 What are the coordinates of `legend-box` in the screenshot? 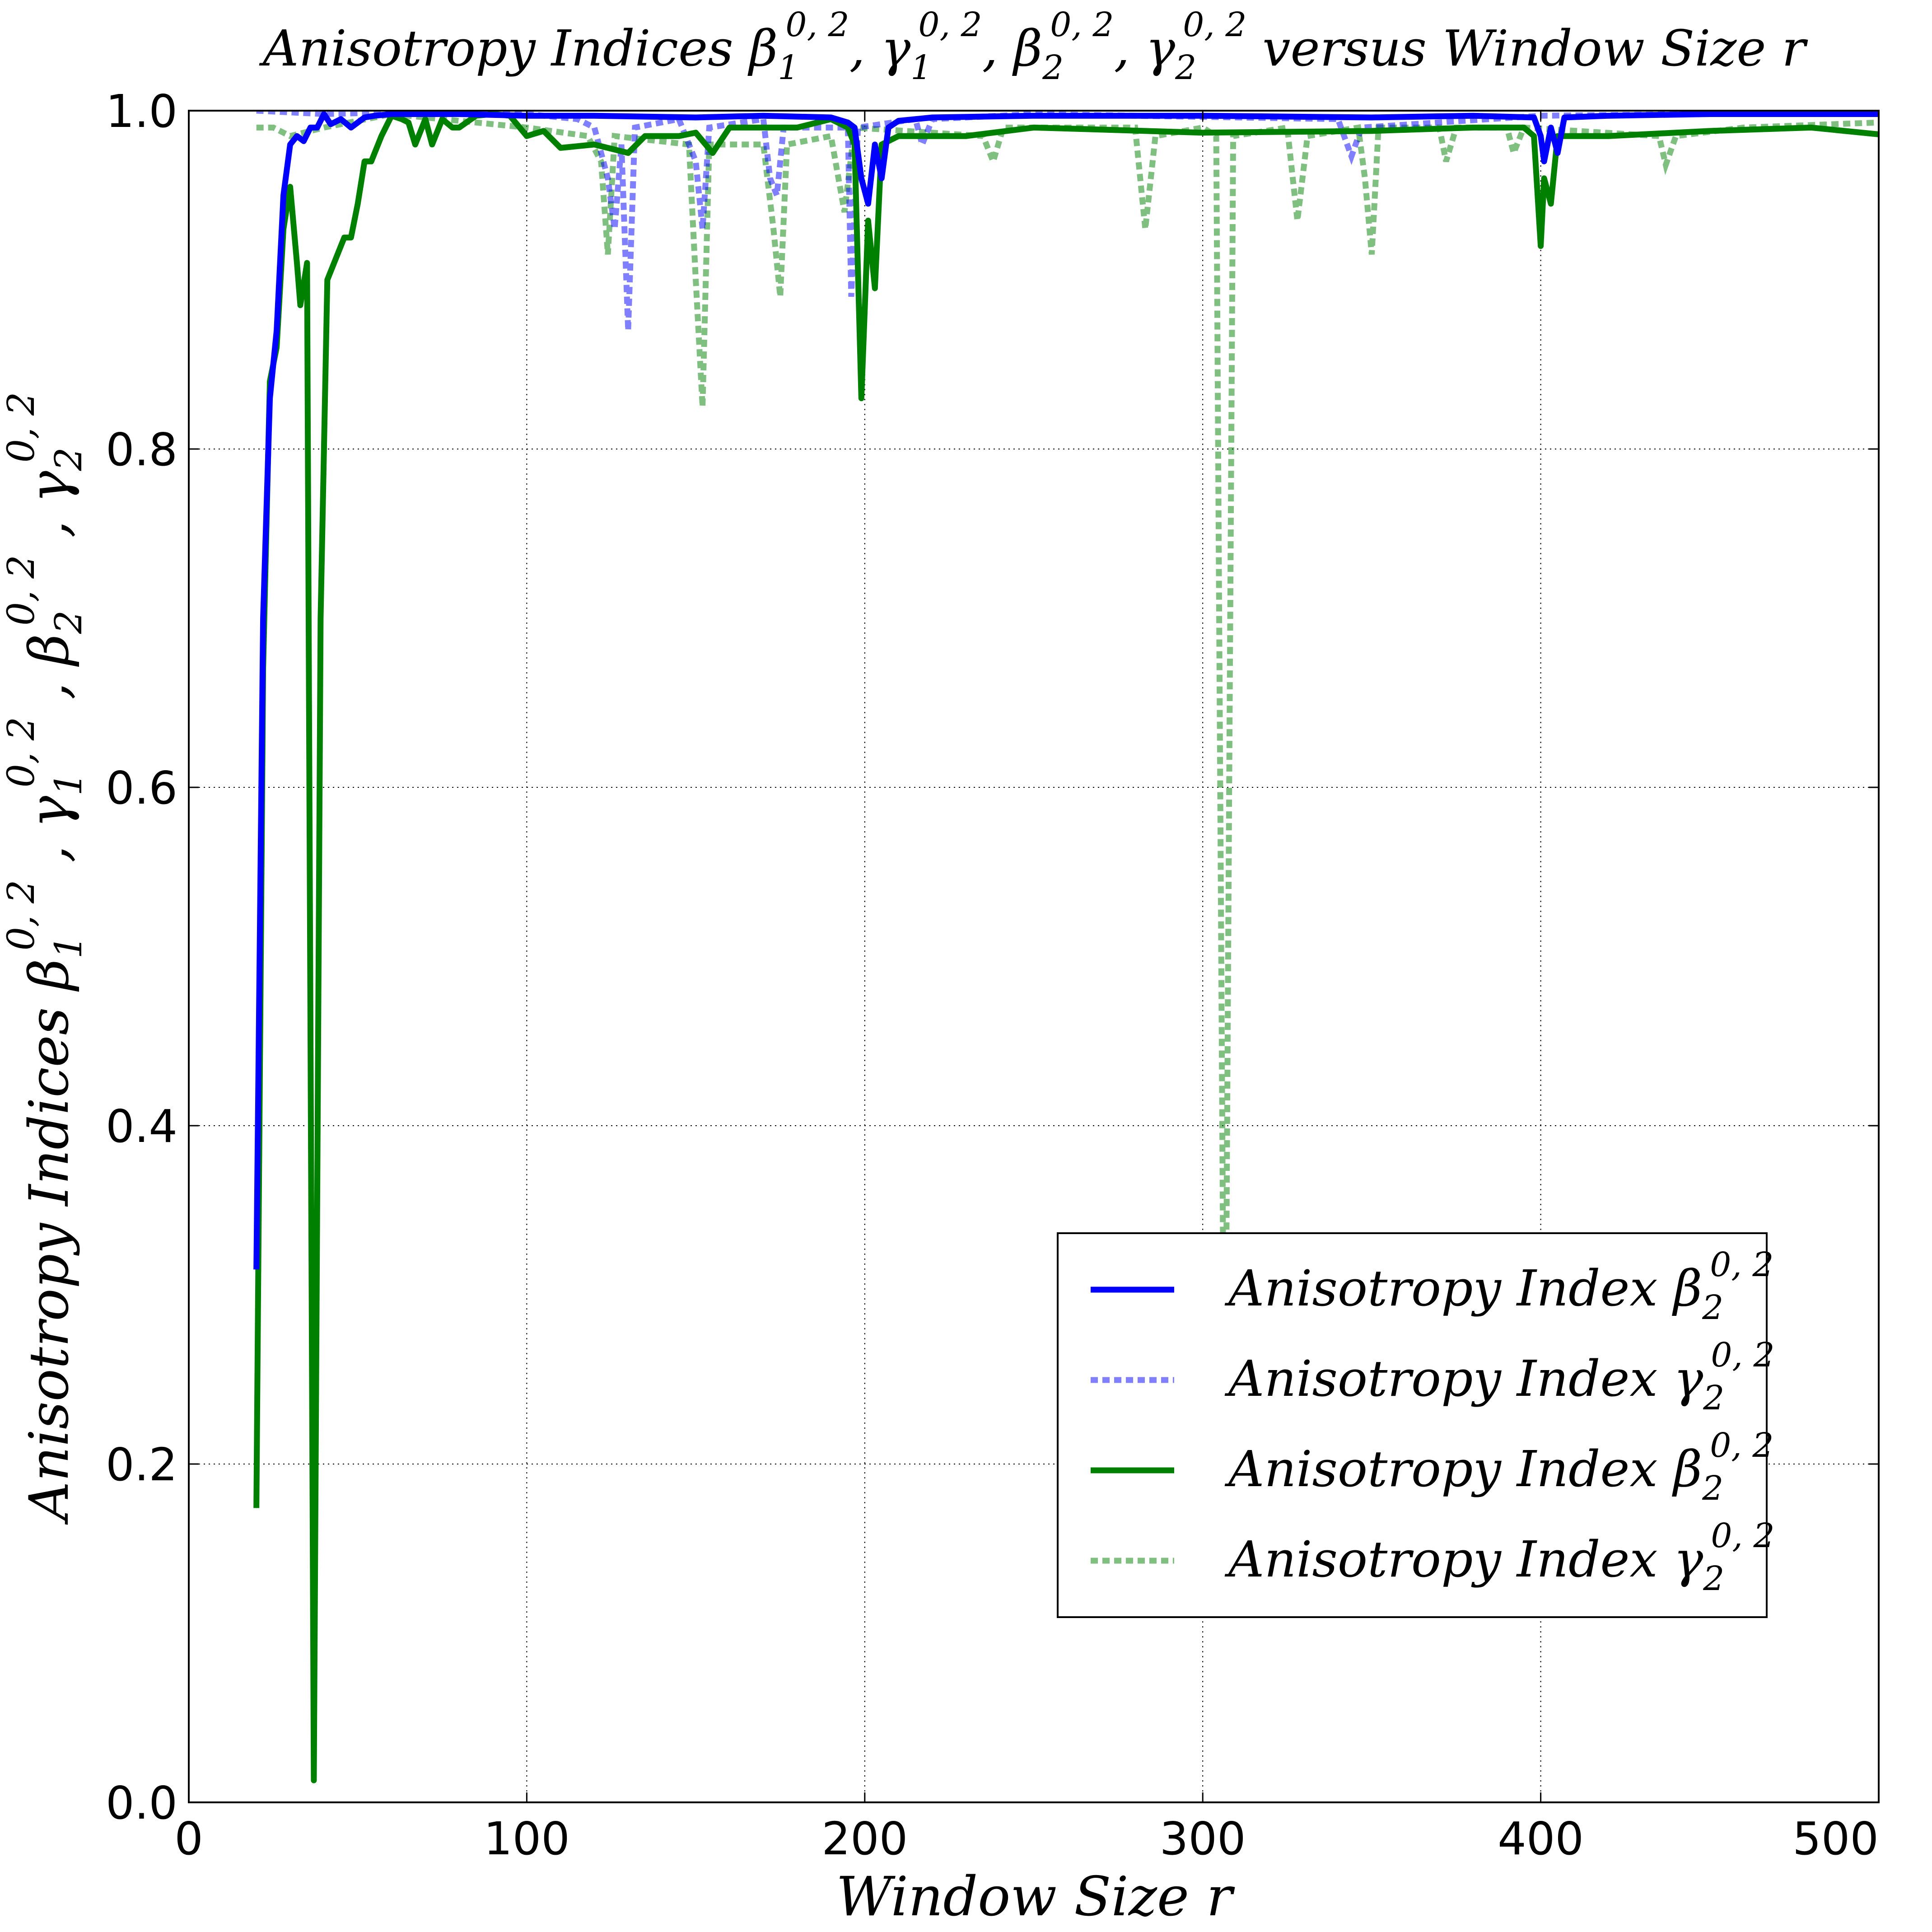 It's located at (1412, 1425).